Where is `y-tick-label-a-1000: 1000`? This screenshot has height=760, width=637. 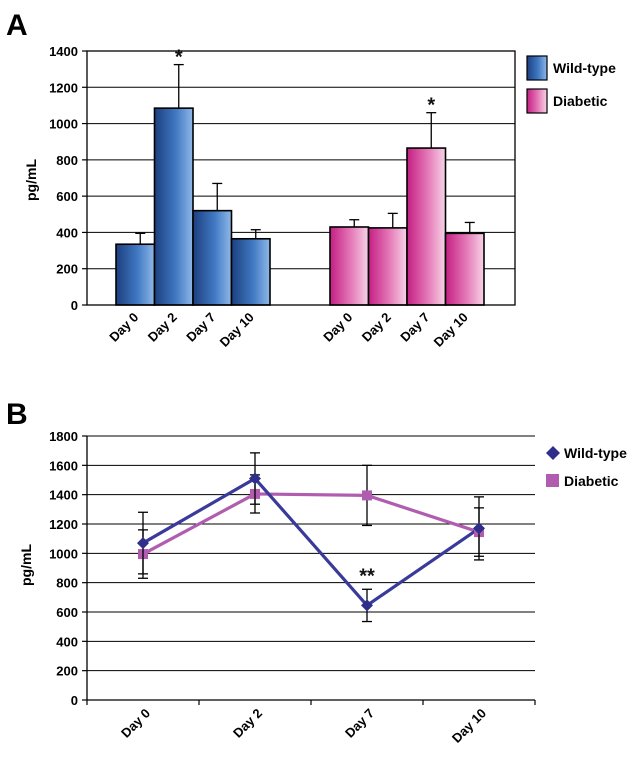
y-tick-label-a-1000: 1000 is located at coordinates (63, 124).